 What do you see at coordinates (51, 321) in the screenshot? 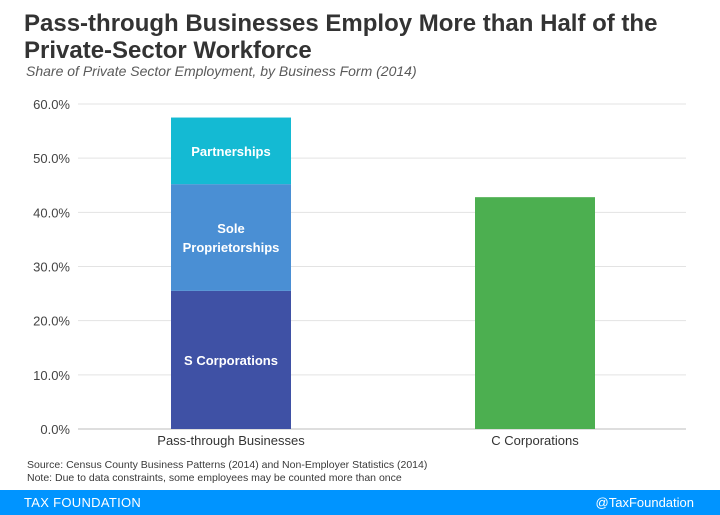
I see `y-tick-label: 20.0%` at bounding box center [51, 321].